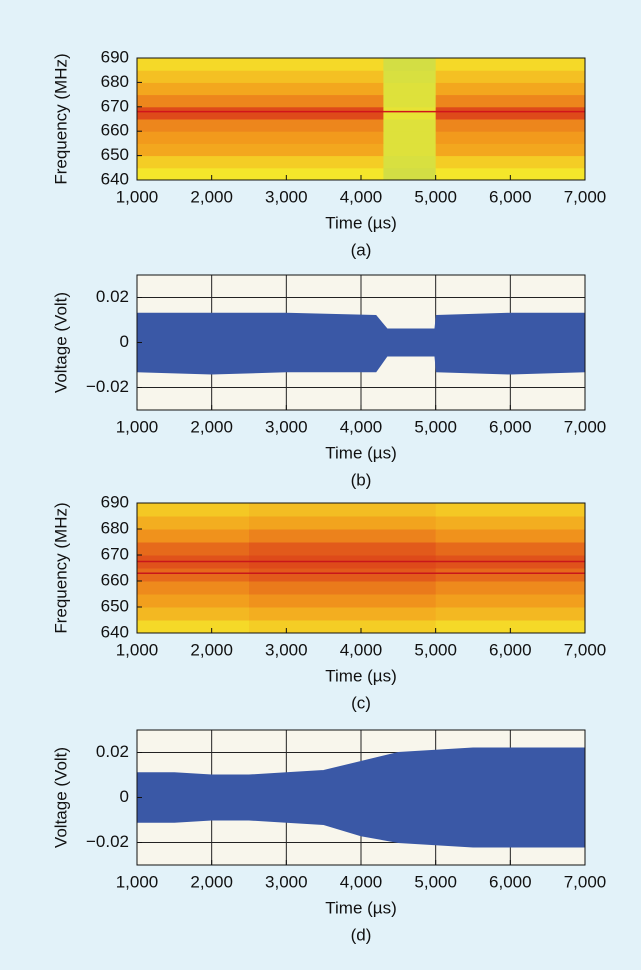 The image size is (641, 970). Describe the element at coordinates (115, 527) in the screenshot. I see `y-tick-label: 680` at that location.